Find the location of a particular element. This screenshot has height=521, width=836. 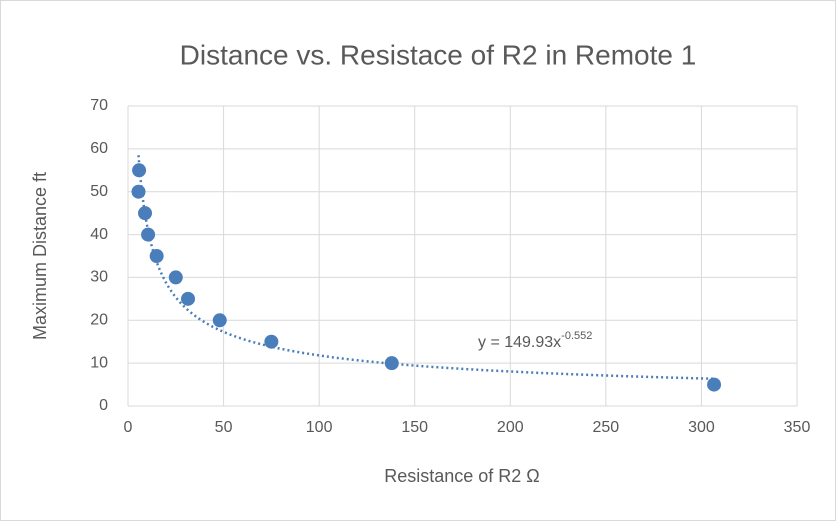

y-tick-label: 40 is located at coordinates (99, 234).